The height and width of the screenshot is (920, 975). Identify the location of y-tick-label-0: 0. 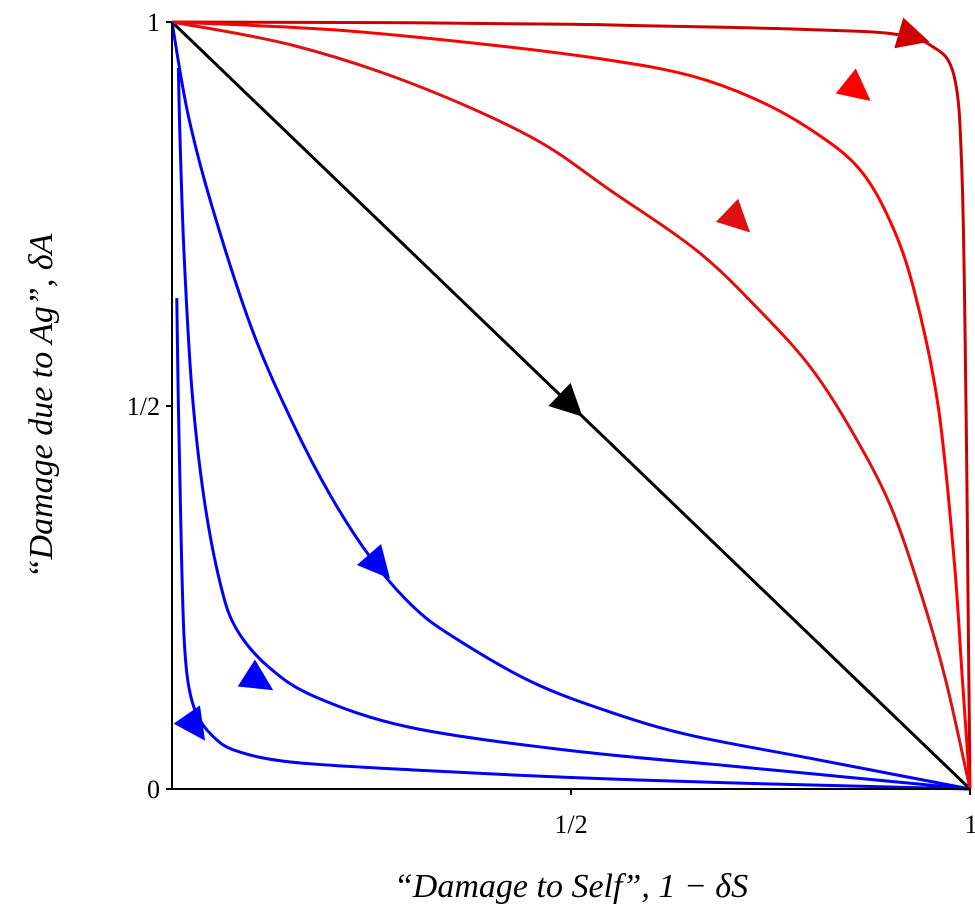
(153, 789).